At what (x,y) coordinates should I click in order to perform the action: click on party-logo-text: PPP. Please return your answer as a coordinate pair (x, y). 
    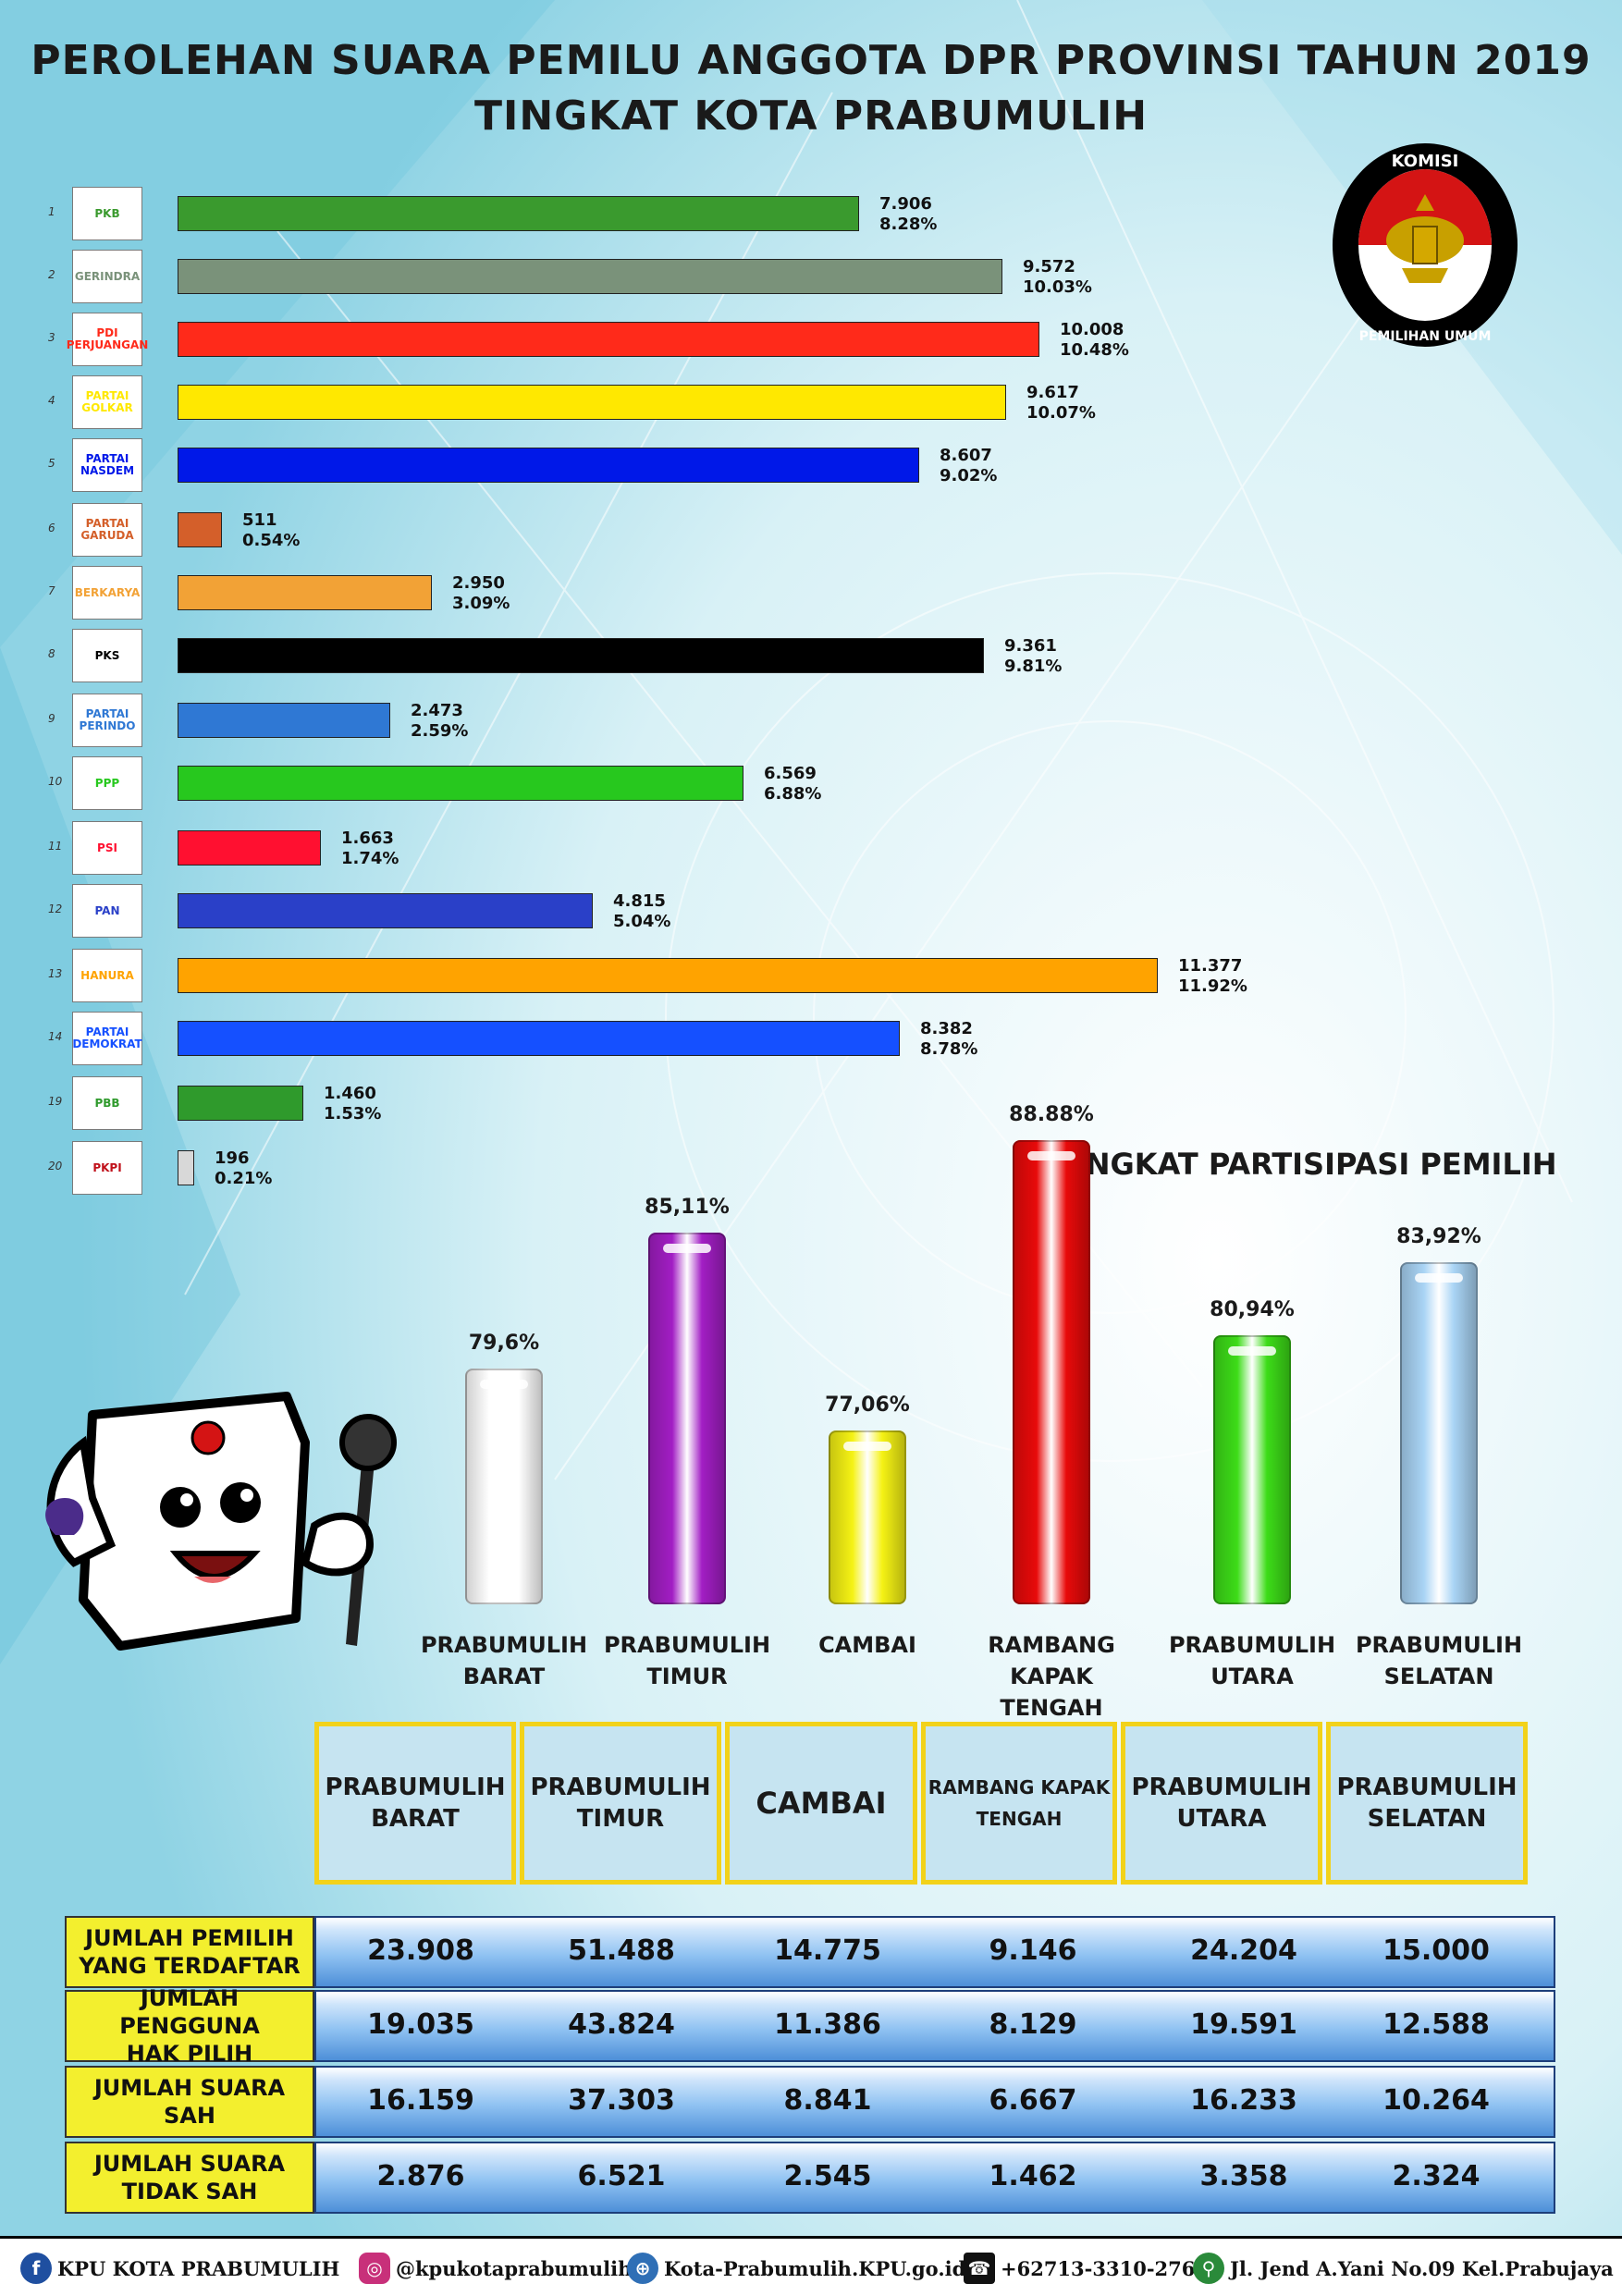
    Looking at the image, I should click on (107, 783).